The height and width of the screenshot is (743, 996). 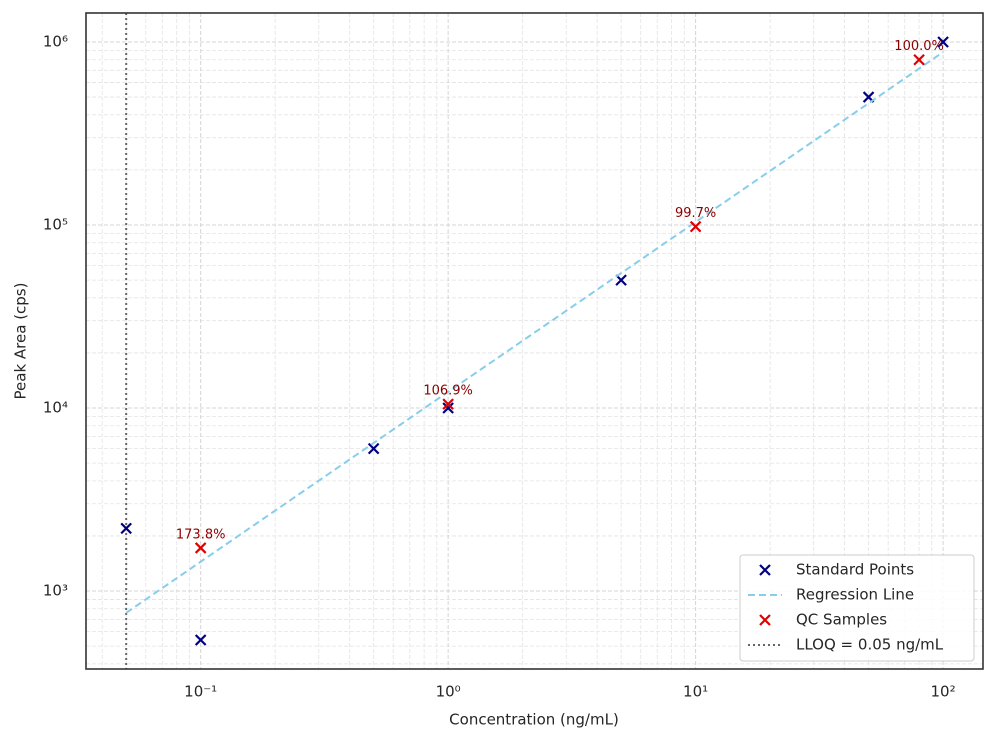 What do you see at coordinates (55, 225) in the screenshot?
I see `y-tick-label: 10⁵` at bounding box center [55, 225].